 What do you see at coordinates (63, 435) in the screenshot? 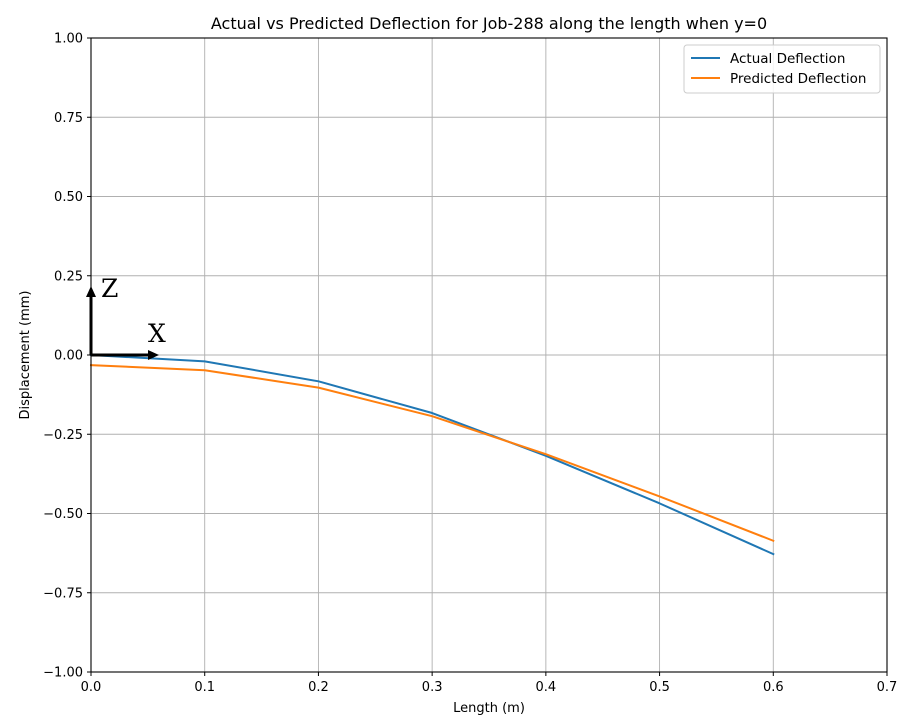
I see `y-tick-label: −0.25` at bounding box center [63, 435].